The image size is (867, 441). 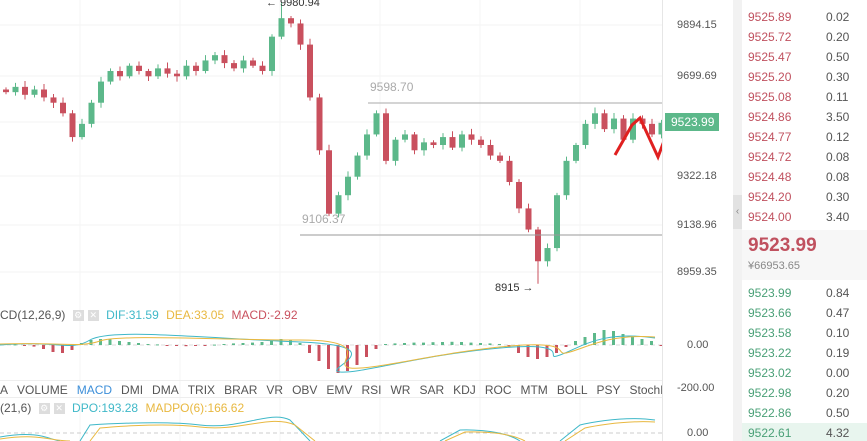 I want to click on ask-price: 9525.72, so click(x=770, y=37).